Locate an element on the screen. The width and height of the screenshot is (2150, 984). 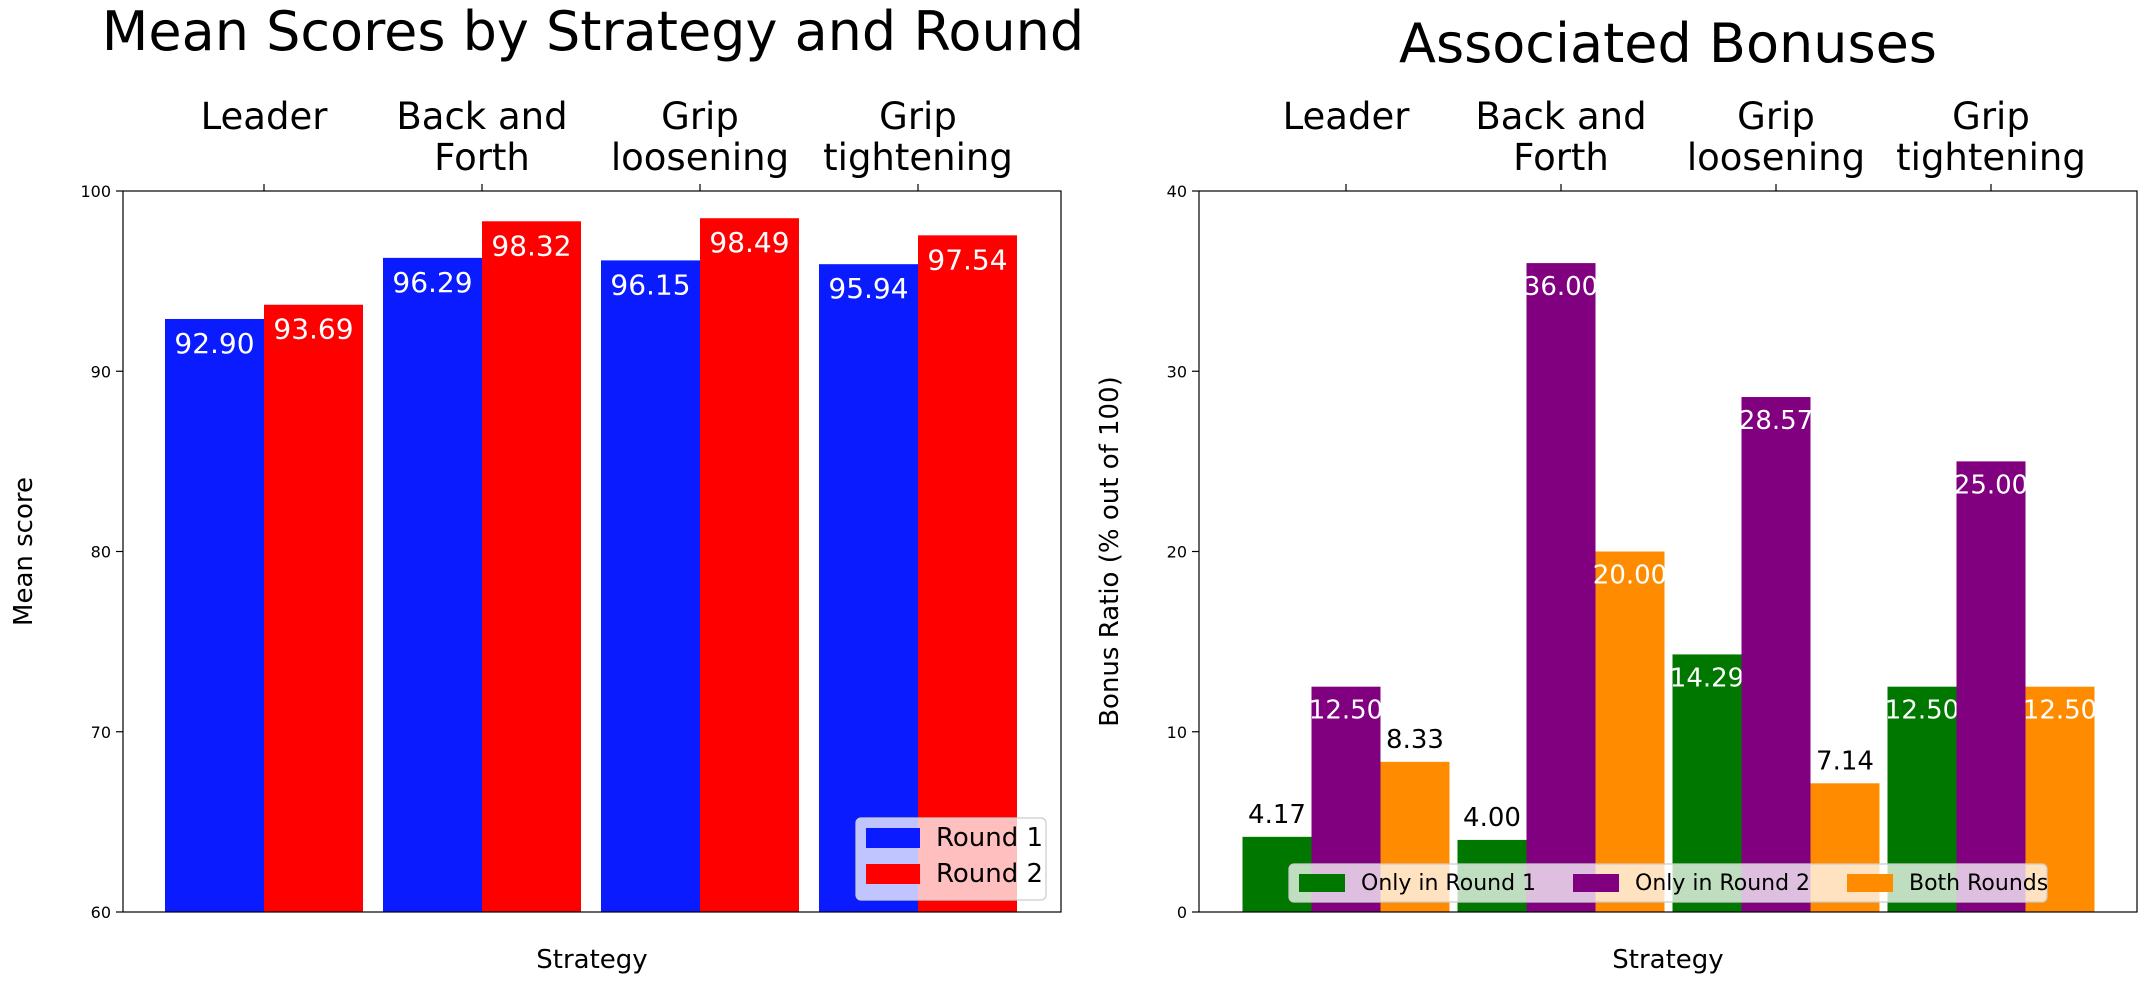
bar-value-label: 96.29 is located at coordinates (432, 282).